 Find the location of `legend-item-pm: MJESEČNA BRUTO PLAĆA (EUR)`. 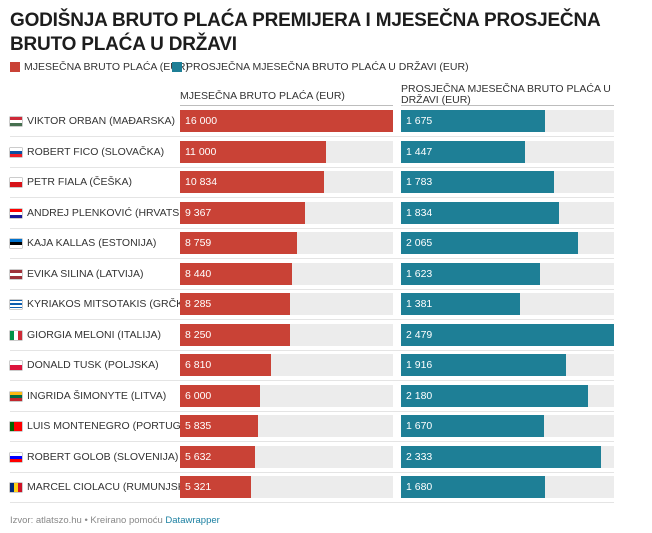

legend-item-pm: MJESEČNA BRUTO PLAĆA (EUR) is located at coordinates (99, 67).